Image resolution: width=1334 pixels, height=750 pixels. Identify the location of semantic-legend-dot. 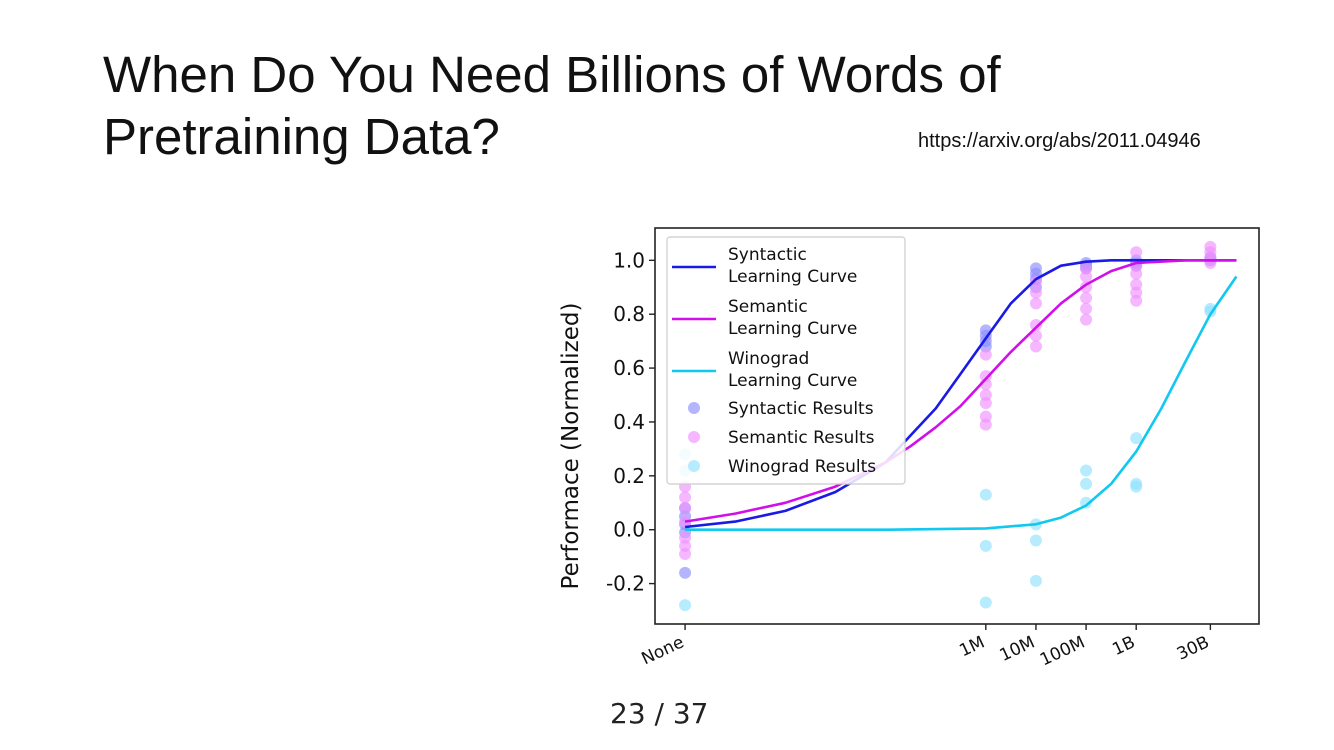
(694, 437).